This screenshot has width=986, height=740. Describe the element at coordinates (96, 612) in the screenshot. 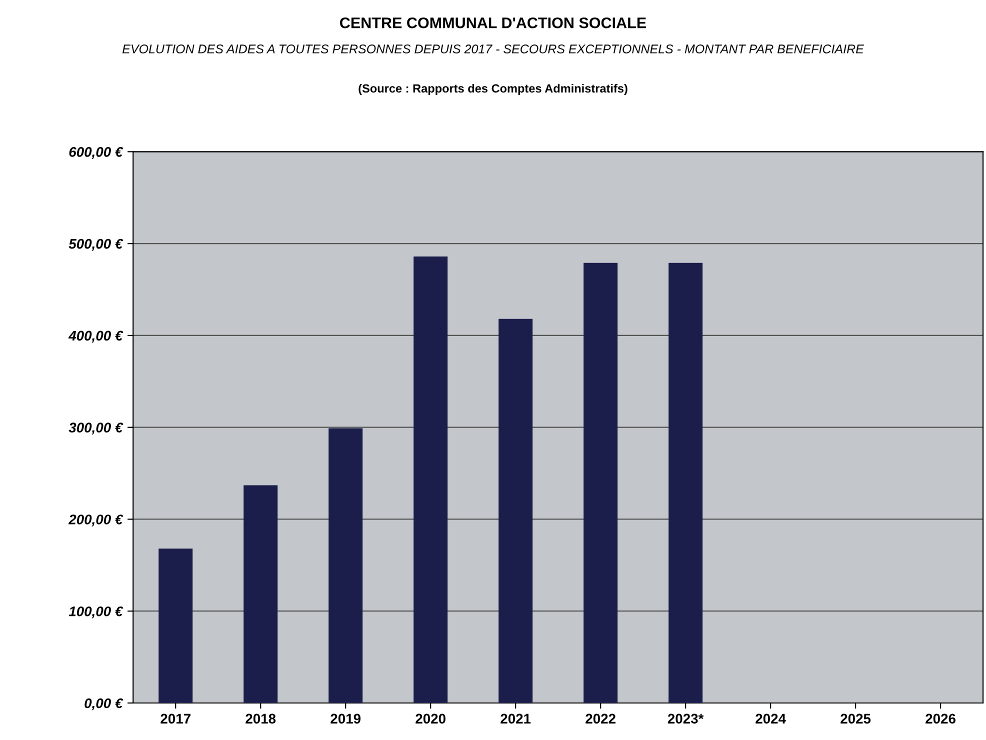

I see `y-tick-label: 100,00 €` at that location.